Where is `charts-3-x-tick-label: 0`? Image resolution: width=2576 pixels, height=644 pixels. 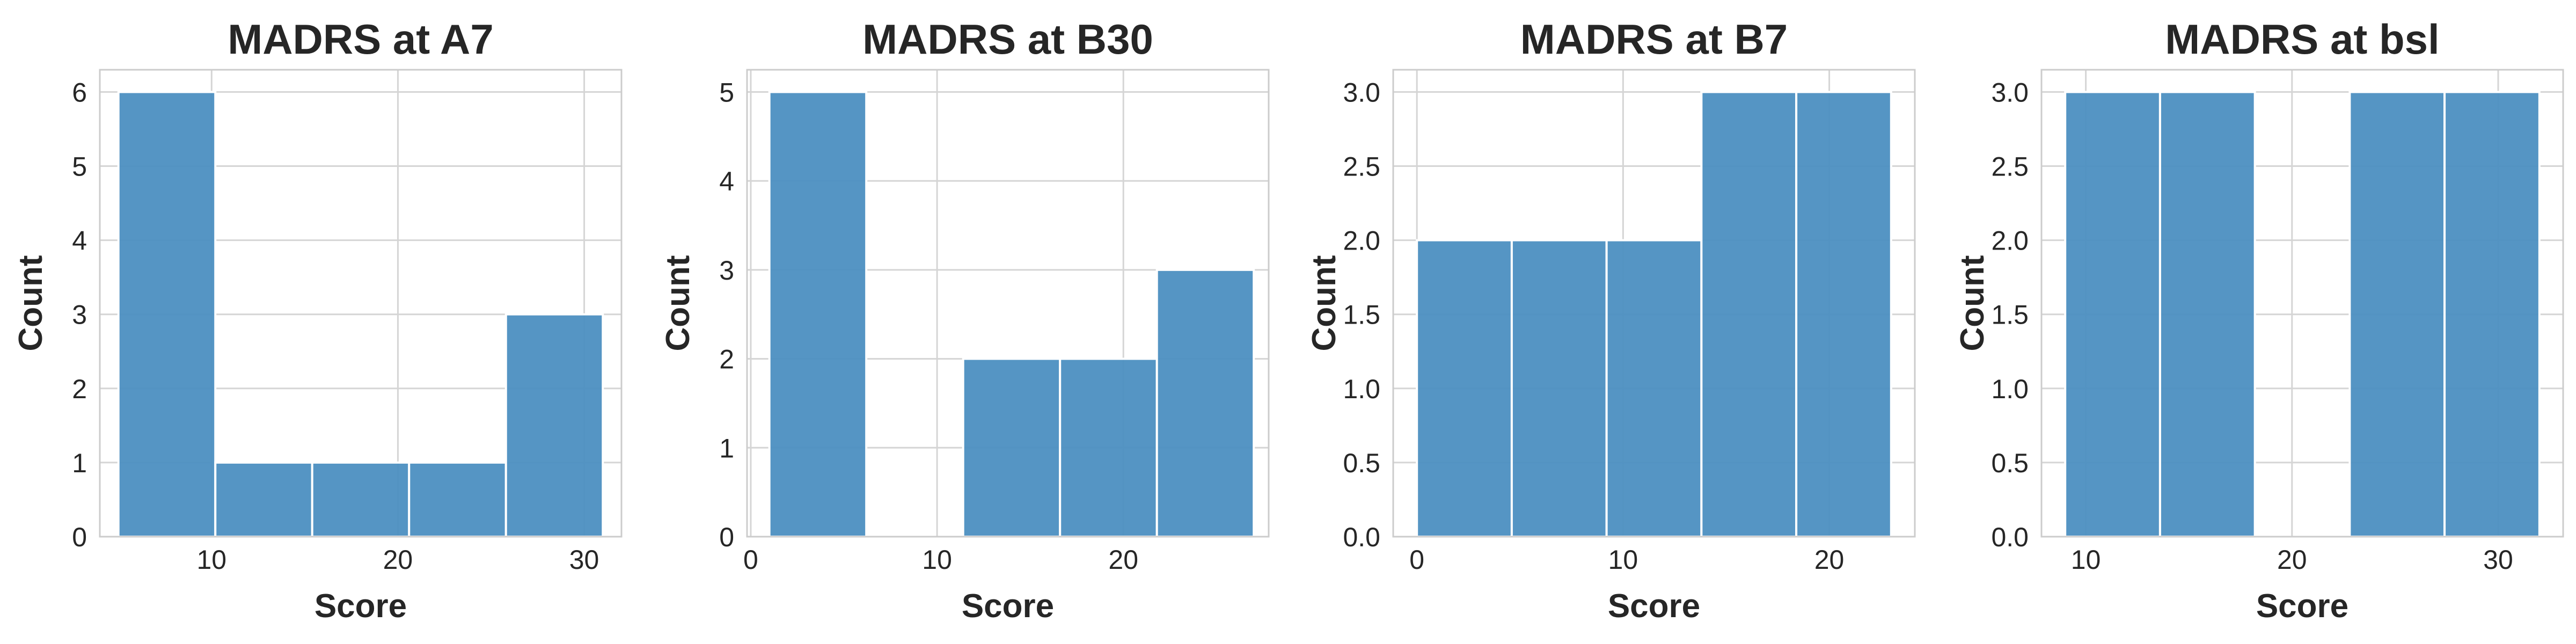
charts-3-x-tick-label: 0 is located at coordinates (1416, 560).